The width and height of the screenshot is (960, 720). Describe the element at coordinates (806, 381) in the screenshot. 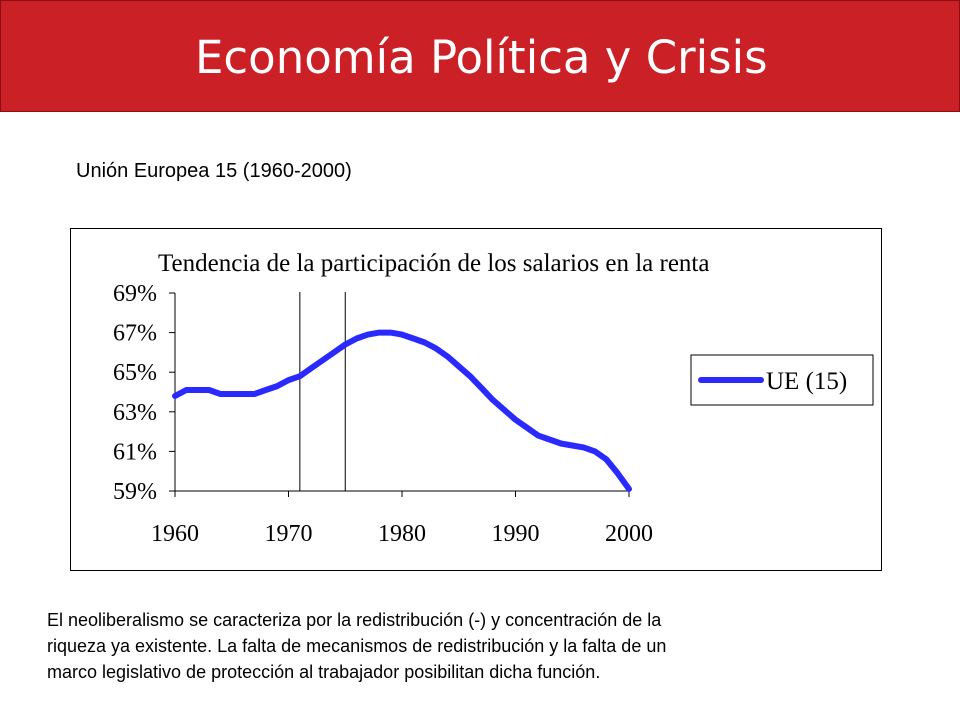

I see `legend-label: UE (15)` at that location.